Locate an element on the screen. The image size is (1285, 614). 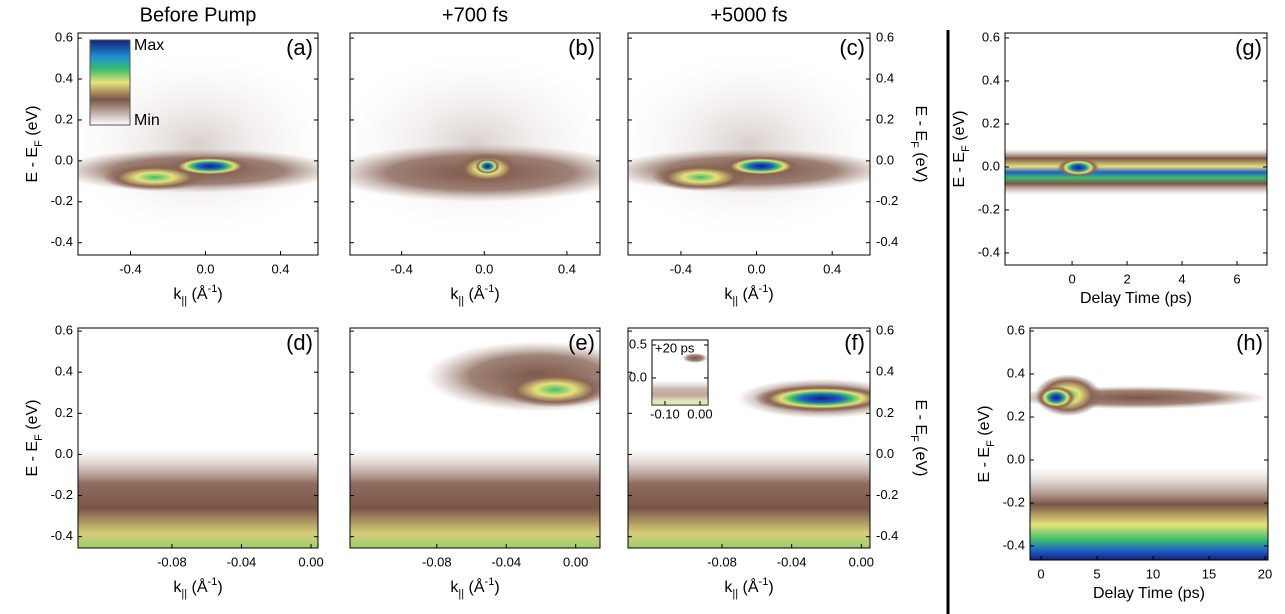
colorbar-max: Max is located at coordinates (149, 45).